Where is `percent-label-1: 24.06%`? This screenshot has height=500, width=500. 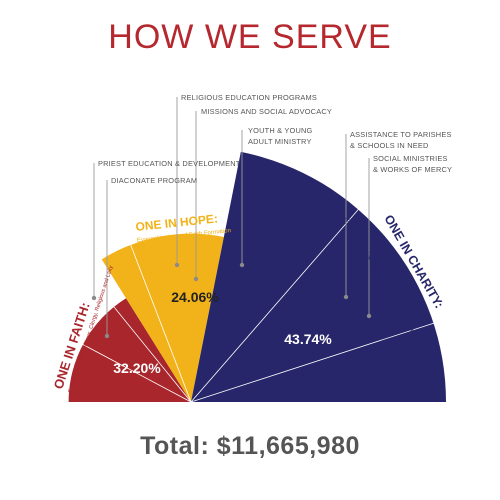
percent-label-1: 24.06% is located at coordinates (195, 297).